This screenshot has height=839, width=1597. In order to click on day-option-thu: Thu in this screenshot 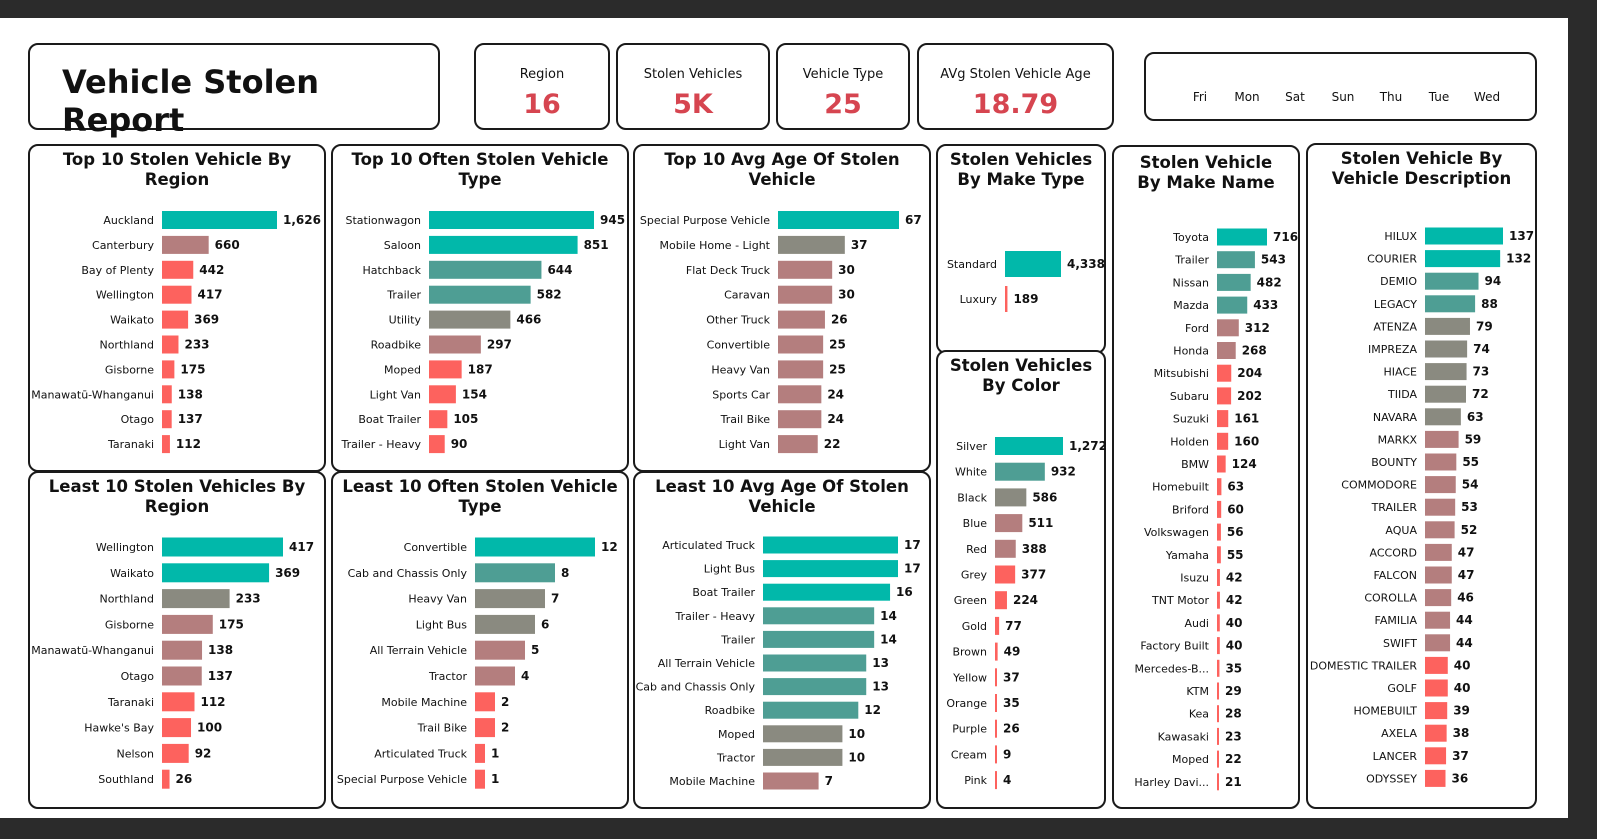, I will do `click(1391, 97)`.